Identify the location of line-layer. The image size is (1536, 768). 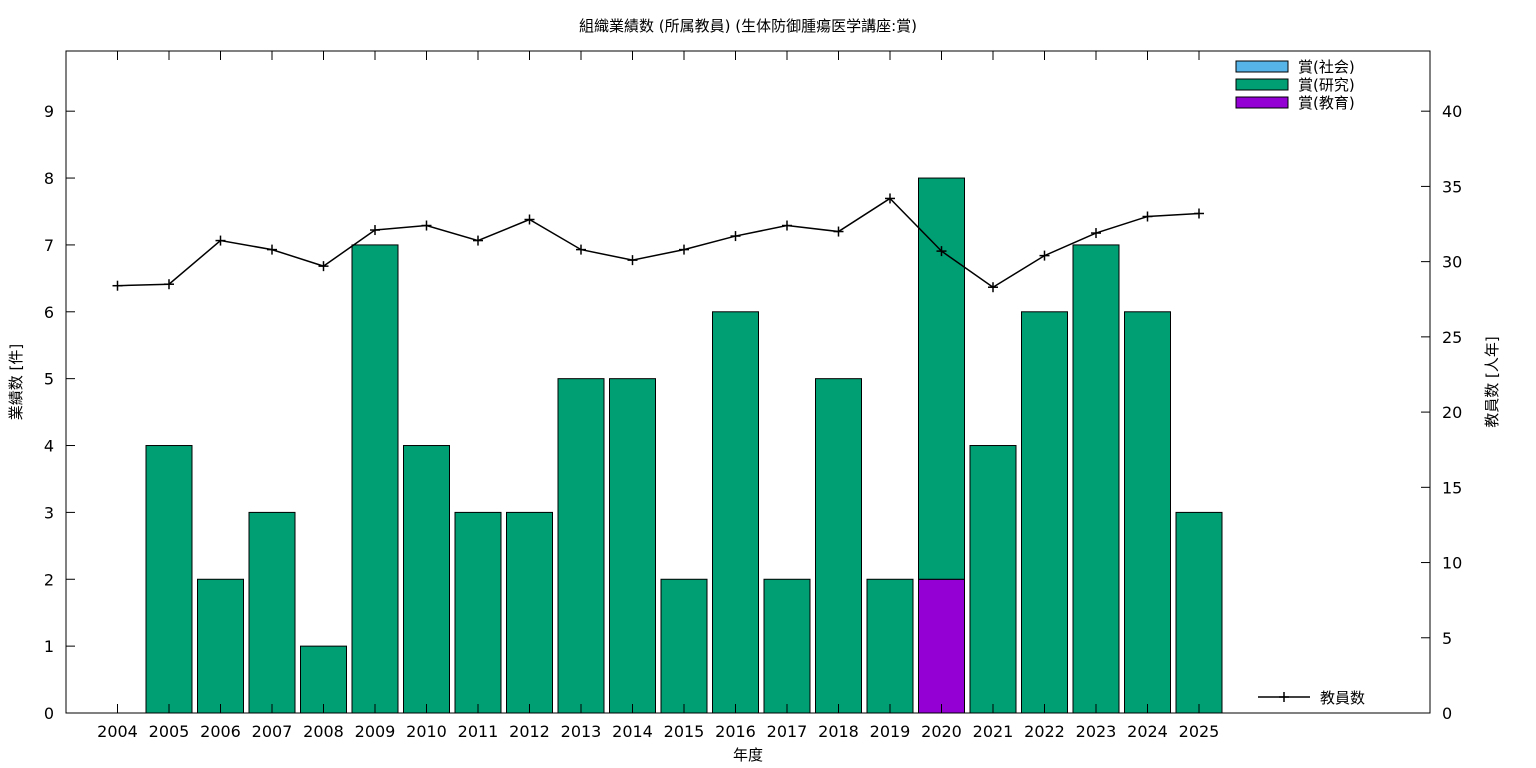
(658, 243).